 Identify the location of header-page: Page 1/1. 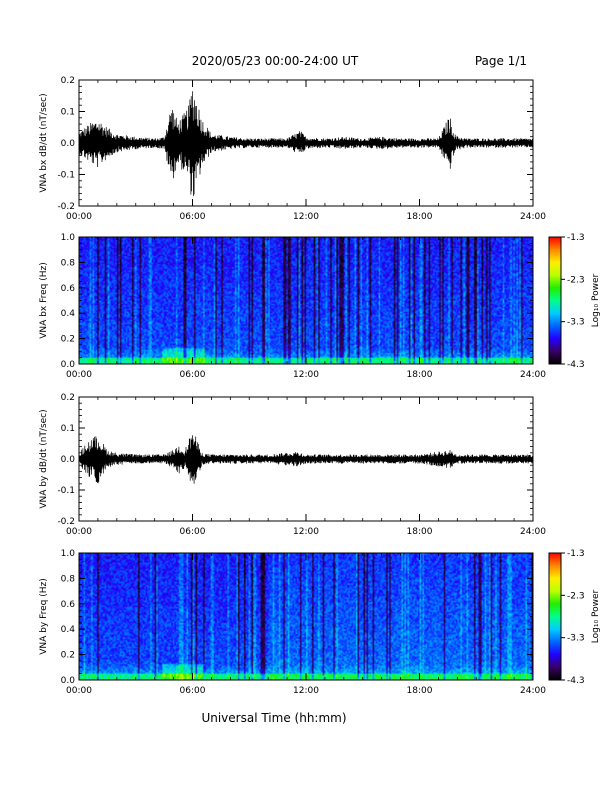
(501, 61).